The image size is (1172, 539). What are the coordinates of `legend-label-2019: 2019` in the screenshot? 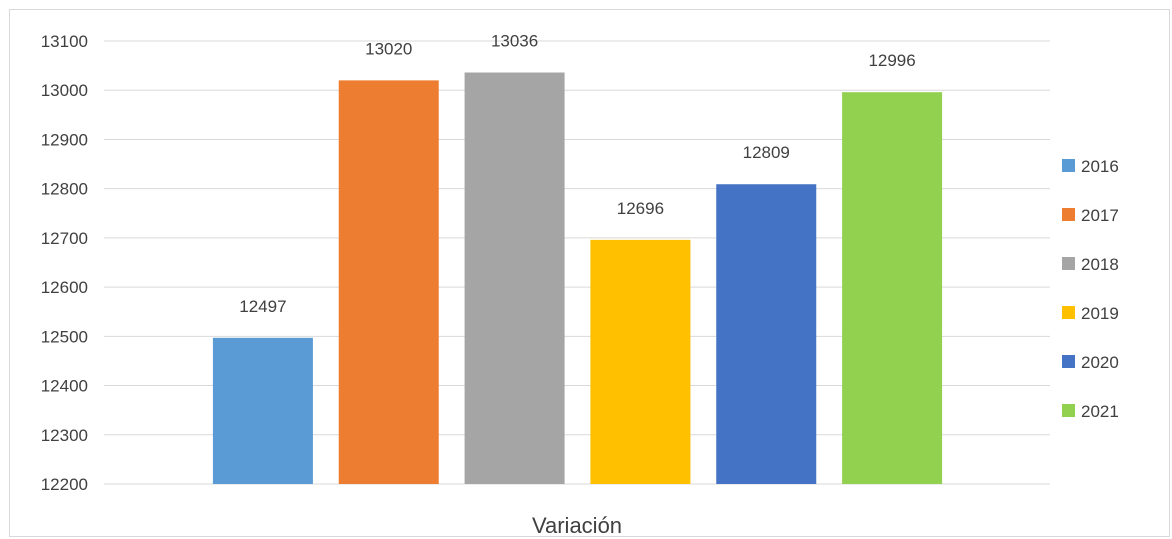 It's located at (1100, 313).